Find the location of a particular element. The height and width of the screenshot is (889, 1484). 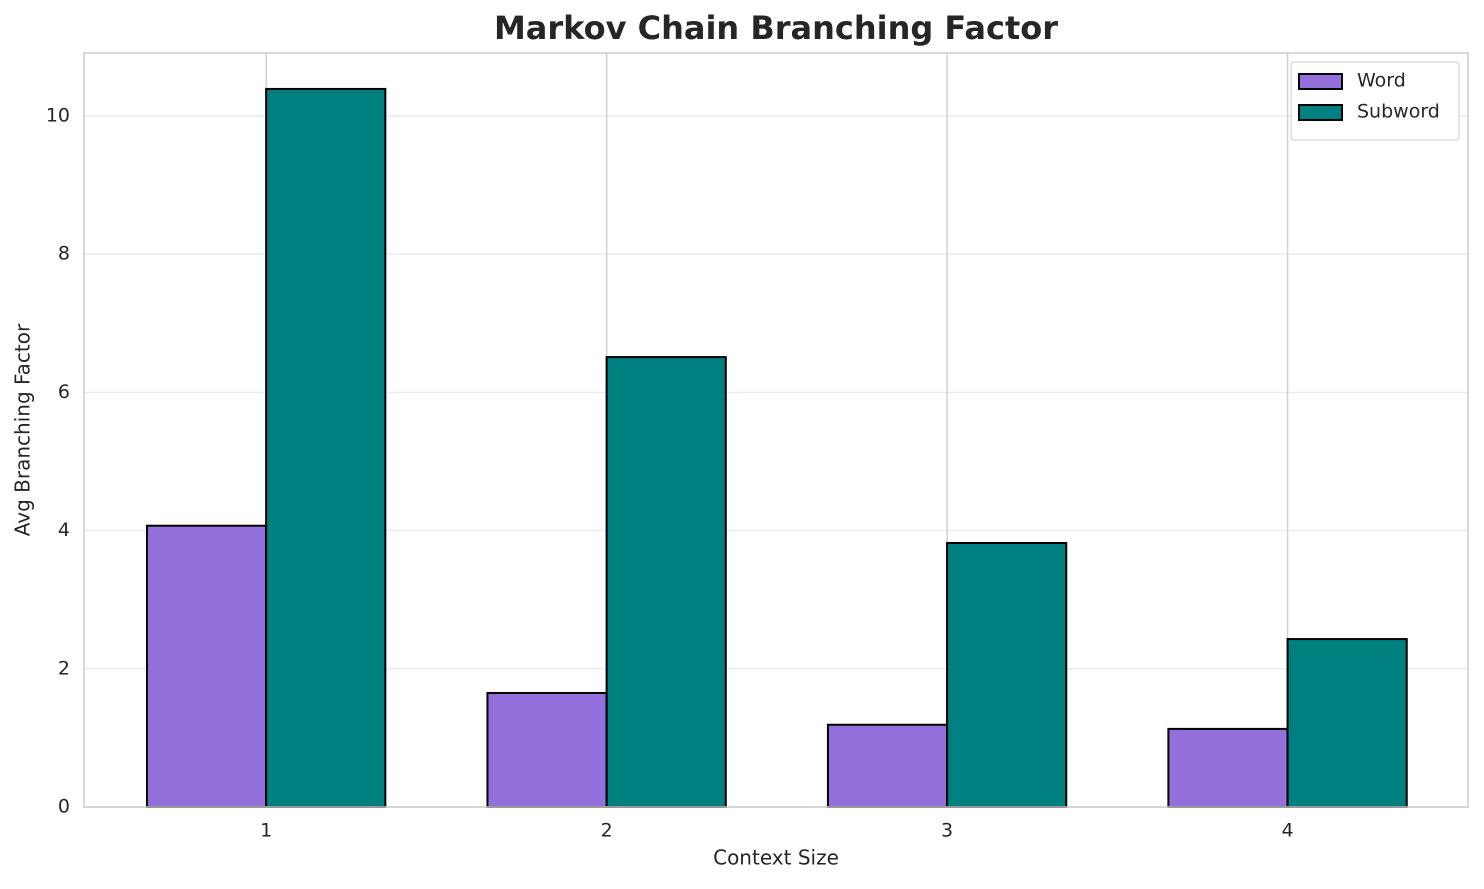

chart-title: Markov Chain Branching Factor is located at coordinates (776, 28).